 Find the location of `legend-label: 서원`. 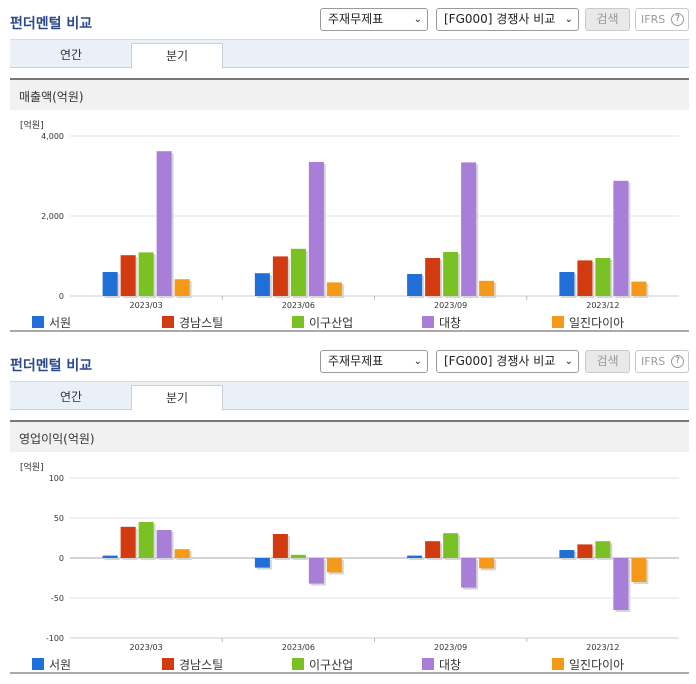

legend-label: 서원 is located at coordinates (60, 665).